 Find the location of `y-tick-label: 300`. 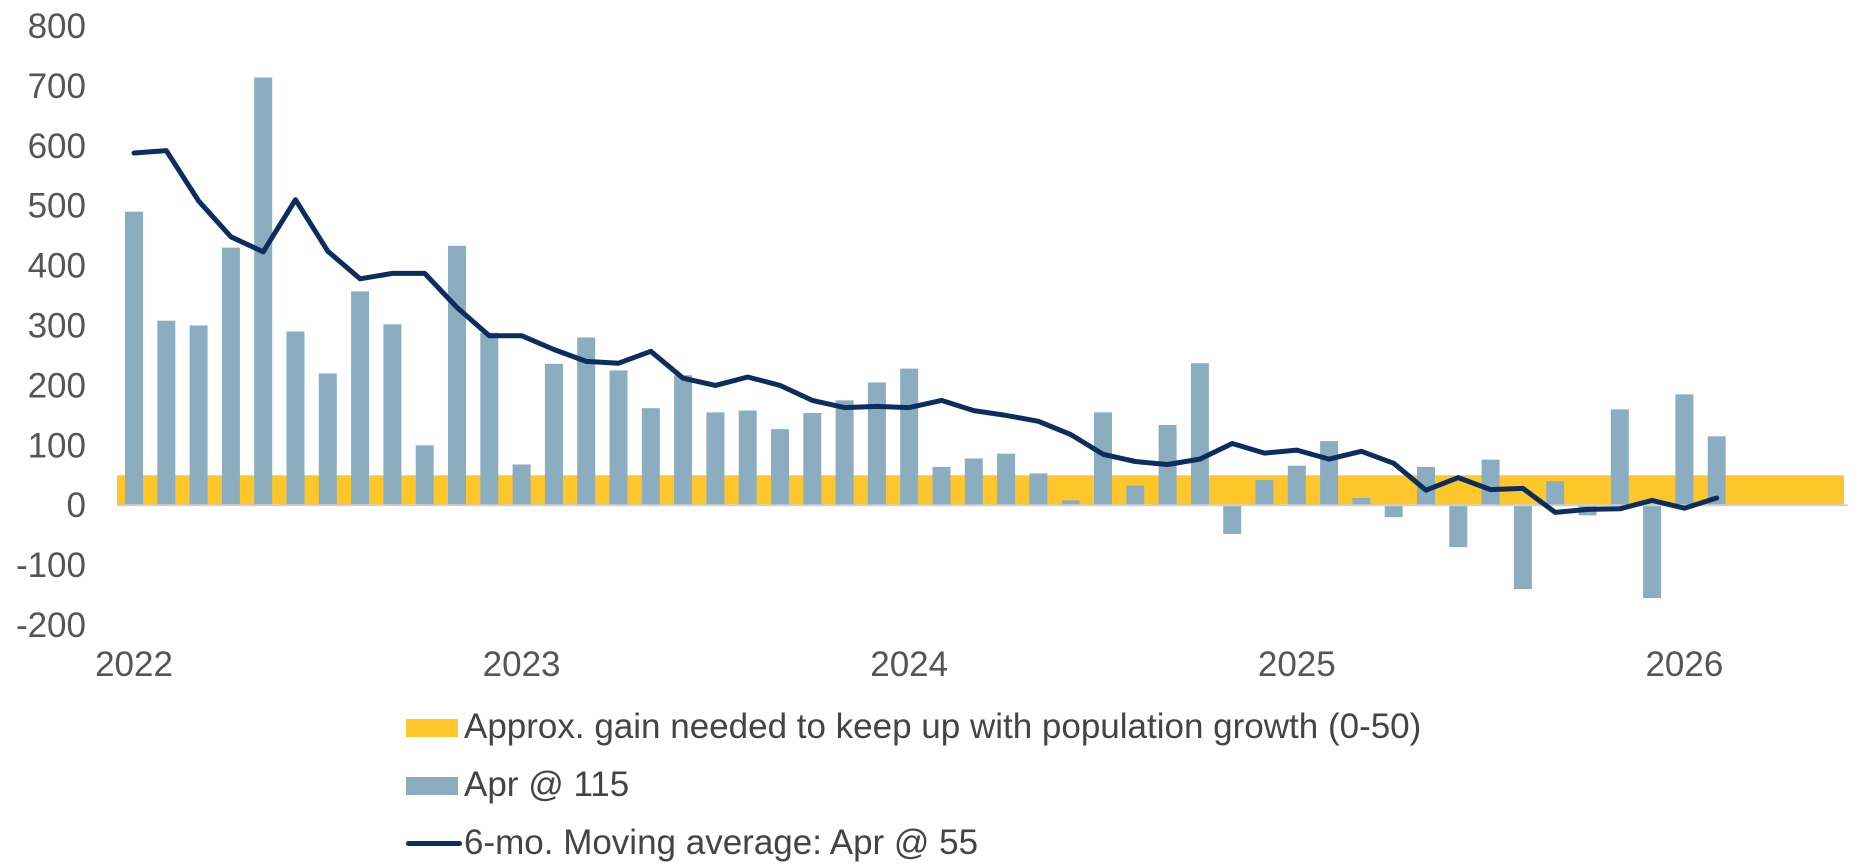

y-tick-label: 300 is located at coordinates (57, 326).